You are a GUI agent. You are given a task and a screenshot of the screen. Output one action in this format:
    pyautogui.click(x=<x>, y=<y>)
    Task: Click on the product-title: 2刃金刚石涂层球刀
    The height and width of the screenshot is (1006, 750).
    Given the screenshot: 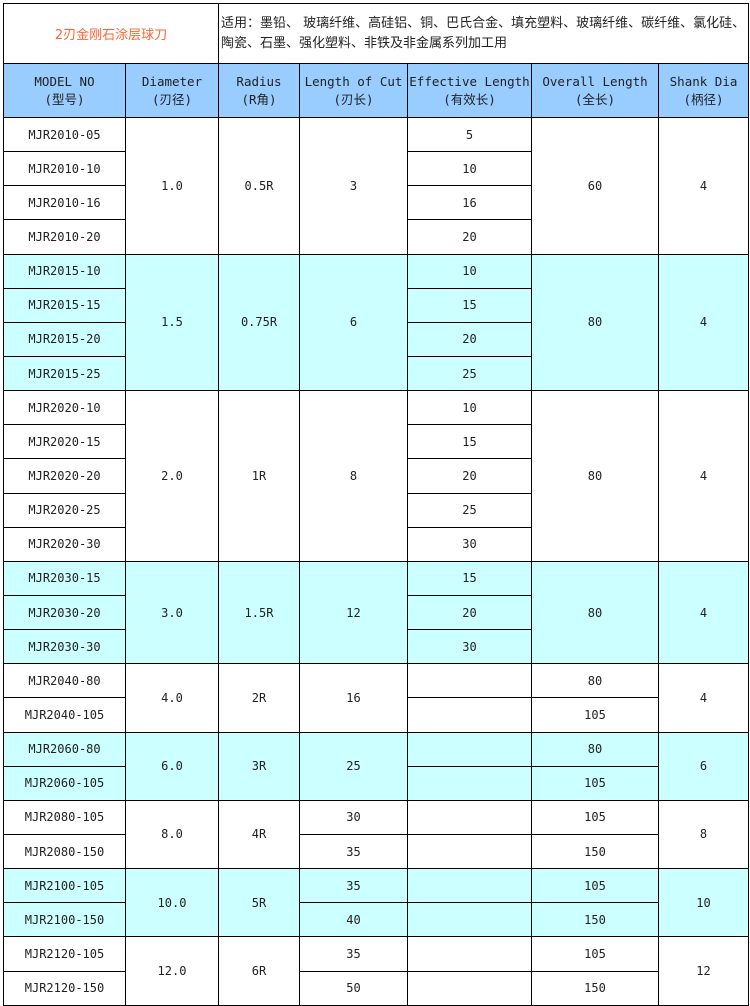 What is the action you would take?
    pyautogui.click(x=111, y=33)
    